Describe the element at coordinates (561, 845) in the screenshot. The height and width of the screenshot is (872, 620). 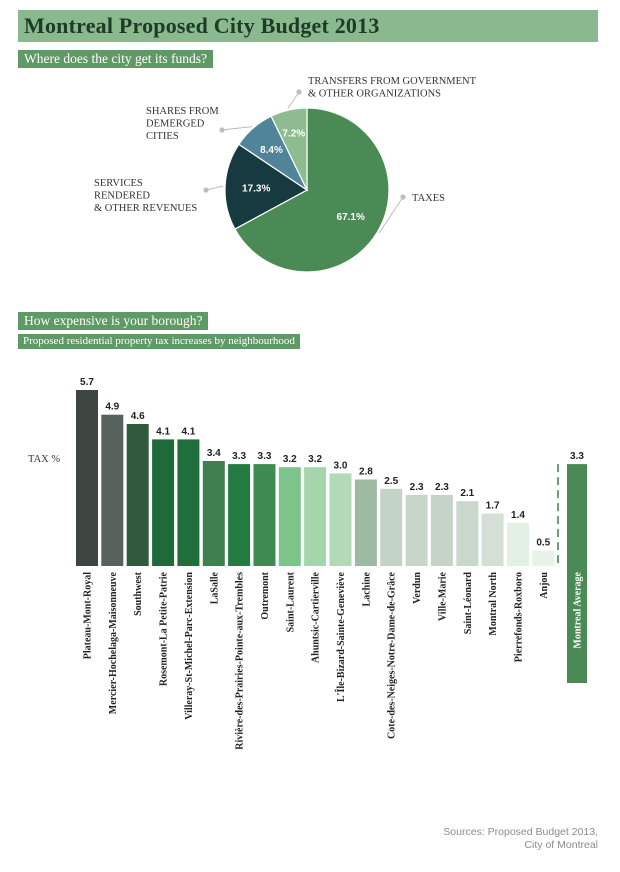
I see `sources-line-2: City of Montreal` at that location.